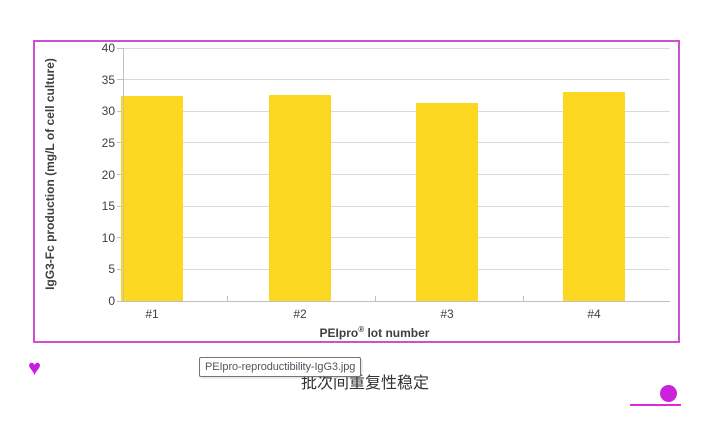 This screenshot has height=422, width=711. Describe the element at coordinates (447, 314) in the screenshot. I see `x-tick-label: #3` at that location.